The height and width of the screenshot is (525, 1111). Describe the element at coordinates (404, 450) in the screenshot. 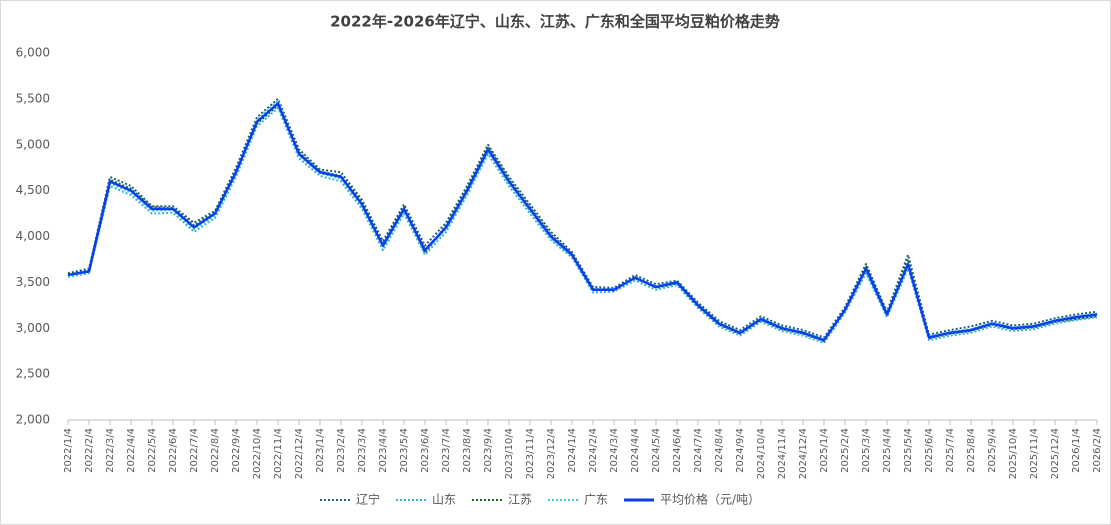

I see `x-tick-label: 2023/5/4` at that location.